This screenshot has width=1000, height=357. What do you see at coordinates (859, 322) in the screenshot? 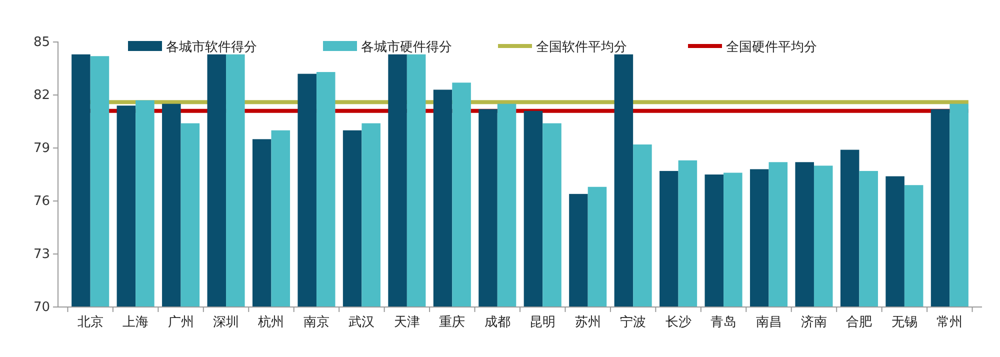
I see `x-tick-label: 合肥` at bounding box center [859, 322].